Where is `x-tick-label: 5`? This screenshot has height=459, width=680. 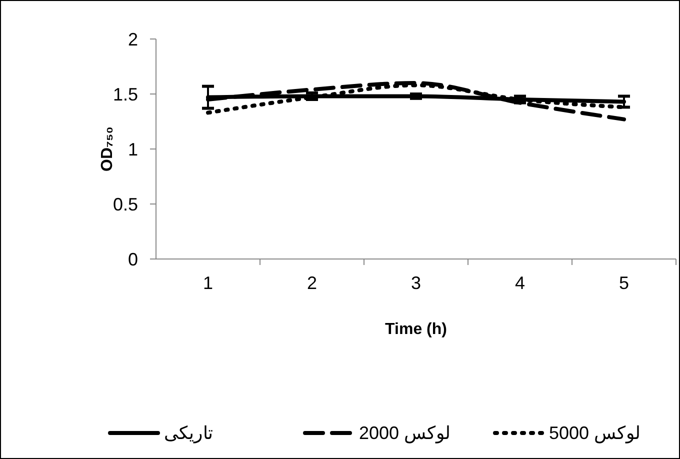 x-tick-label: 5 is located at coordinates (624, 283).